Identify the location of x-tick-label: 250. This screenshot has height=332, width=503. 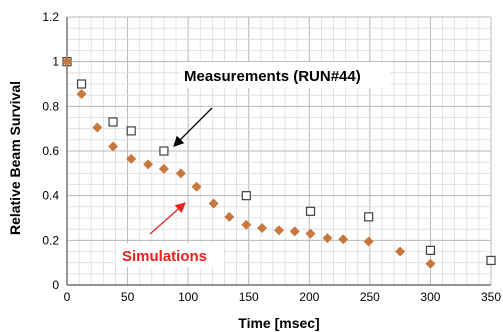
(370, 297).